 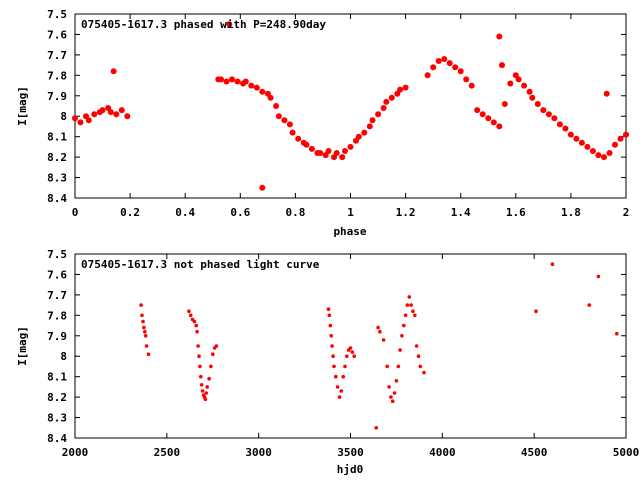 What do you see at coordinates (571, 212) in the screenshot?
I see `phased-x-tick-label: 1.8` at bounding box center [571, 212].